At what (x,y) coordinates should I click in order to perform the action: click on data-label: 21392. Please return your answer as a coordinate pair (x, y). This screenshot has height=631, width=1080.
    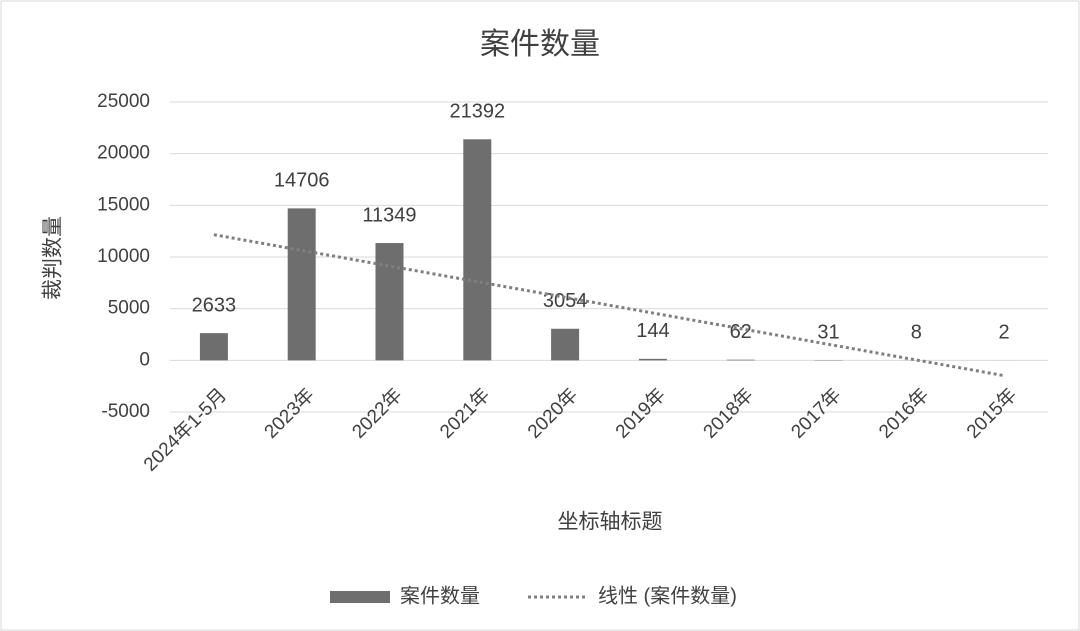
    Looking at the image, I should click on (477, 112).